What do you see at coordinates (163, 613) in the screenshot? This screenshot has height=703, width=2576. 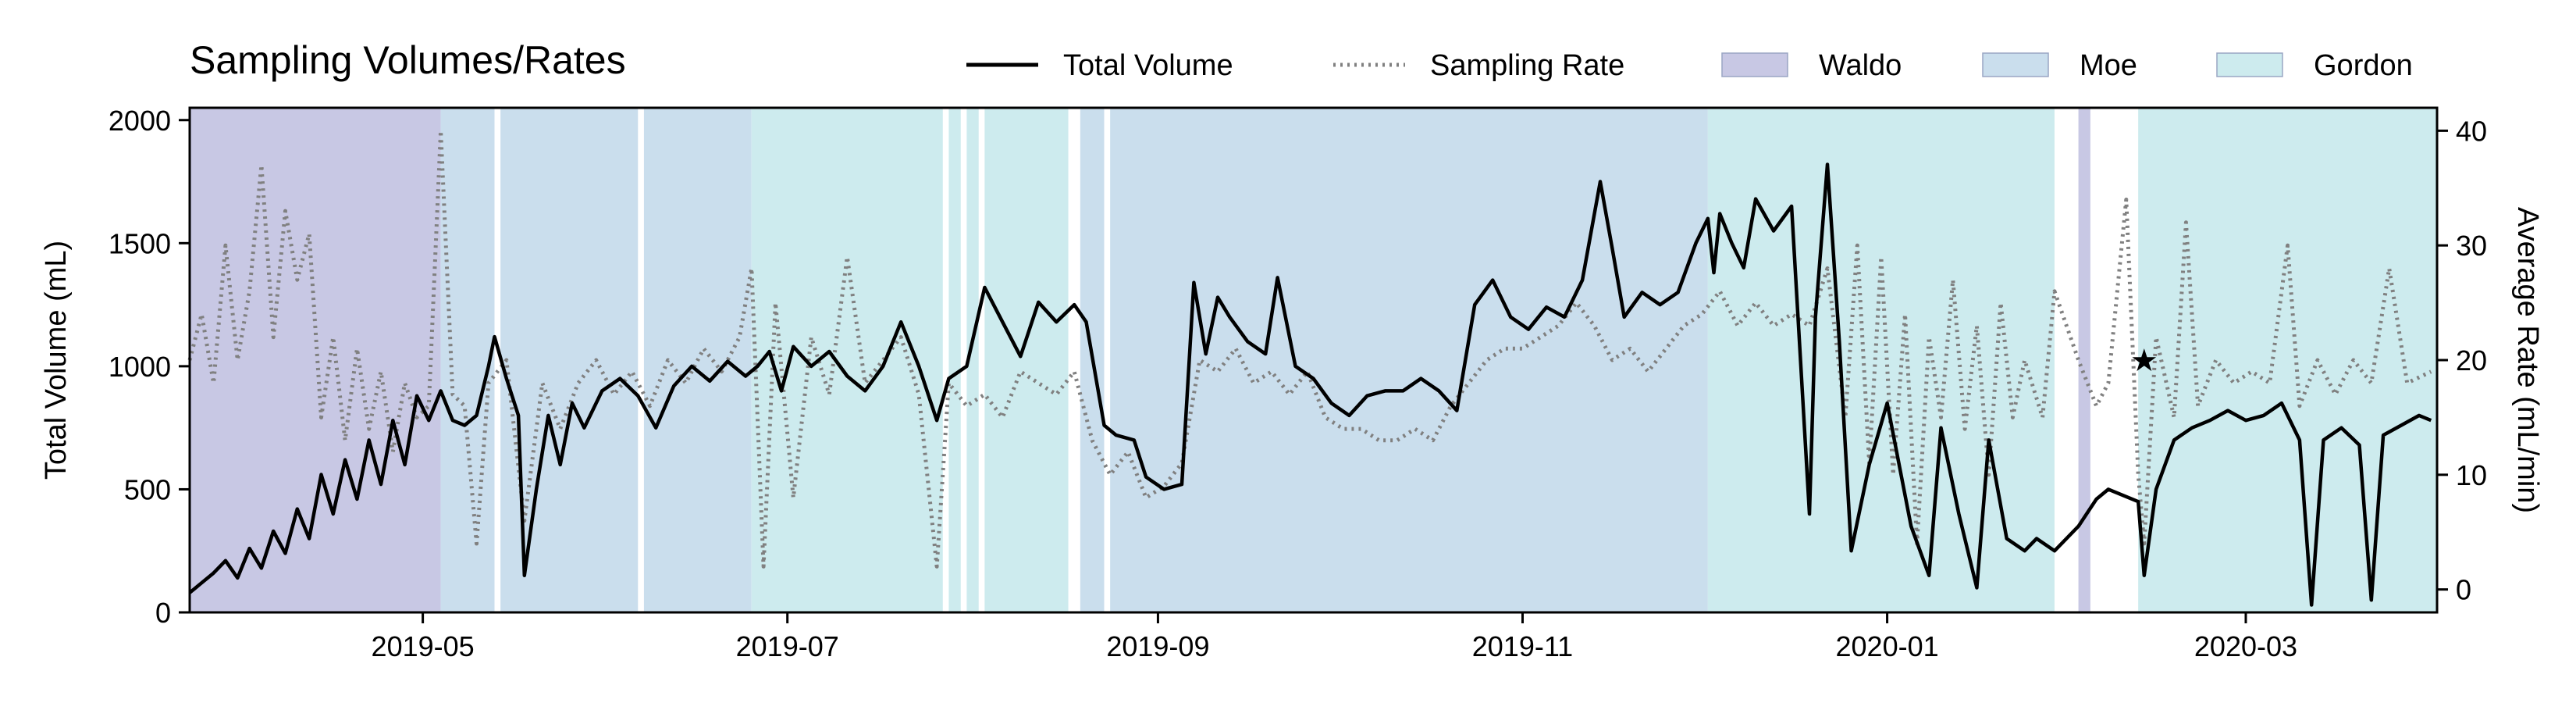 I see `y-left-tick-label: 0` at bounding box center [163, 613].